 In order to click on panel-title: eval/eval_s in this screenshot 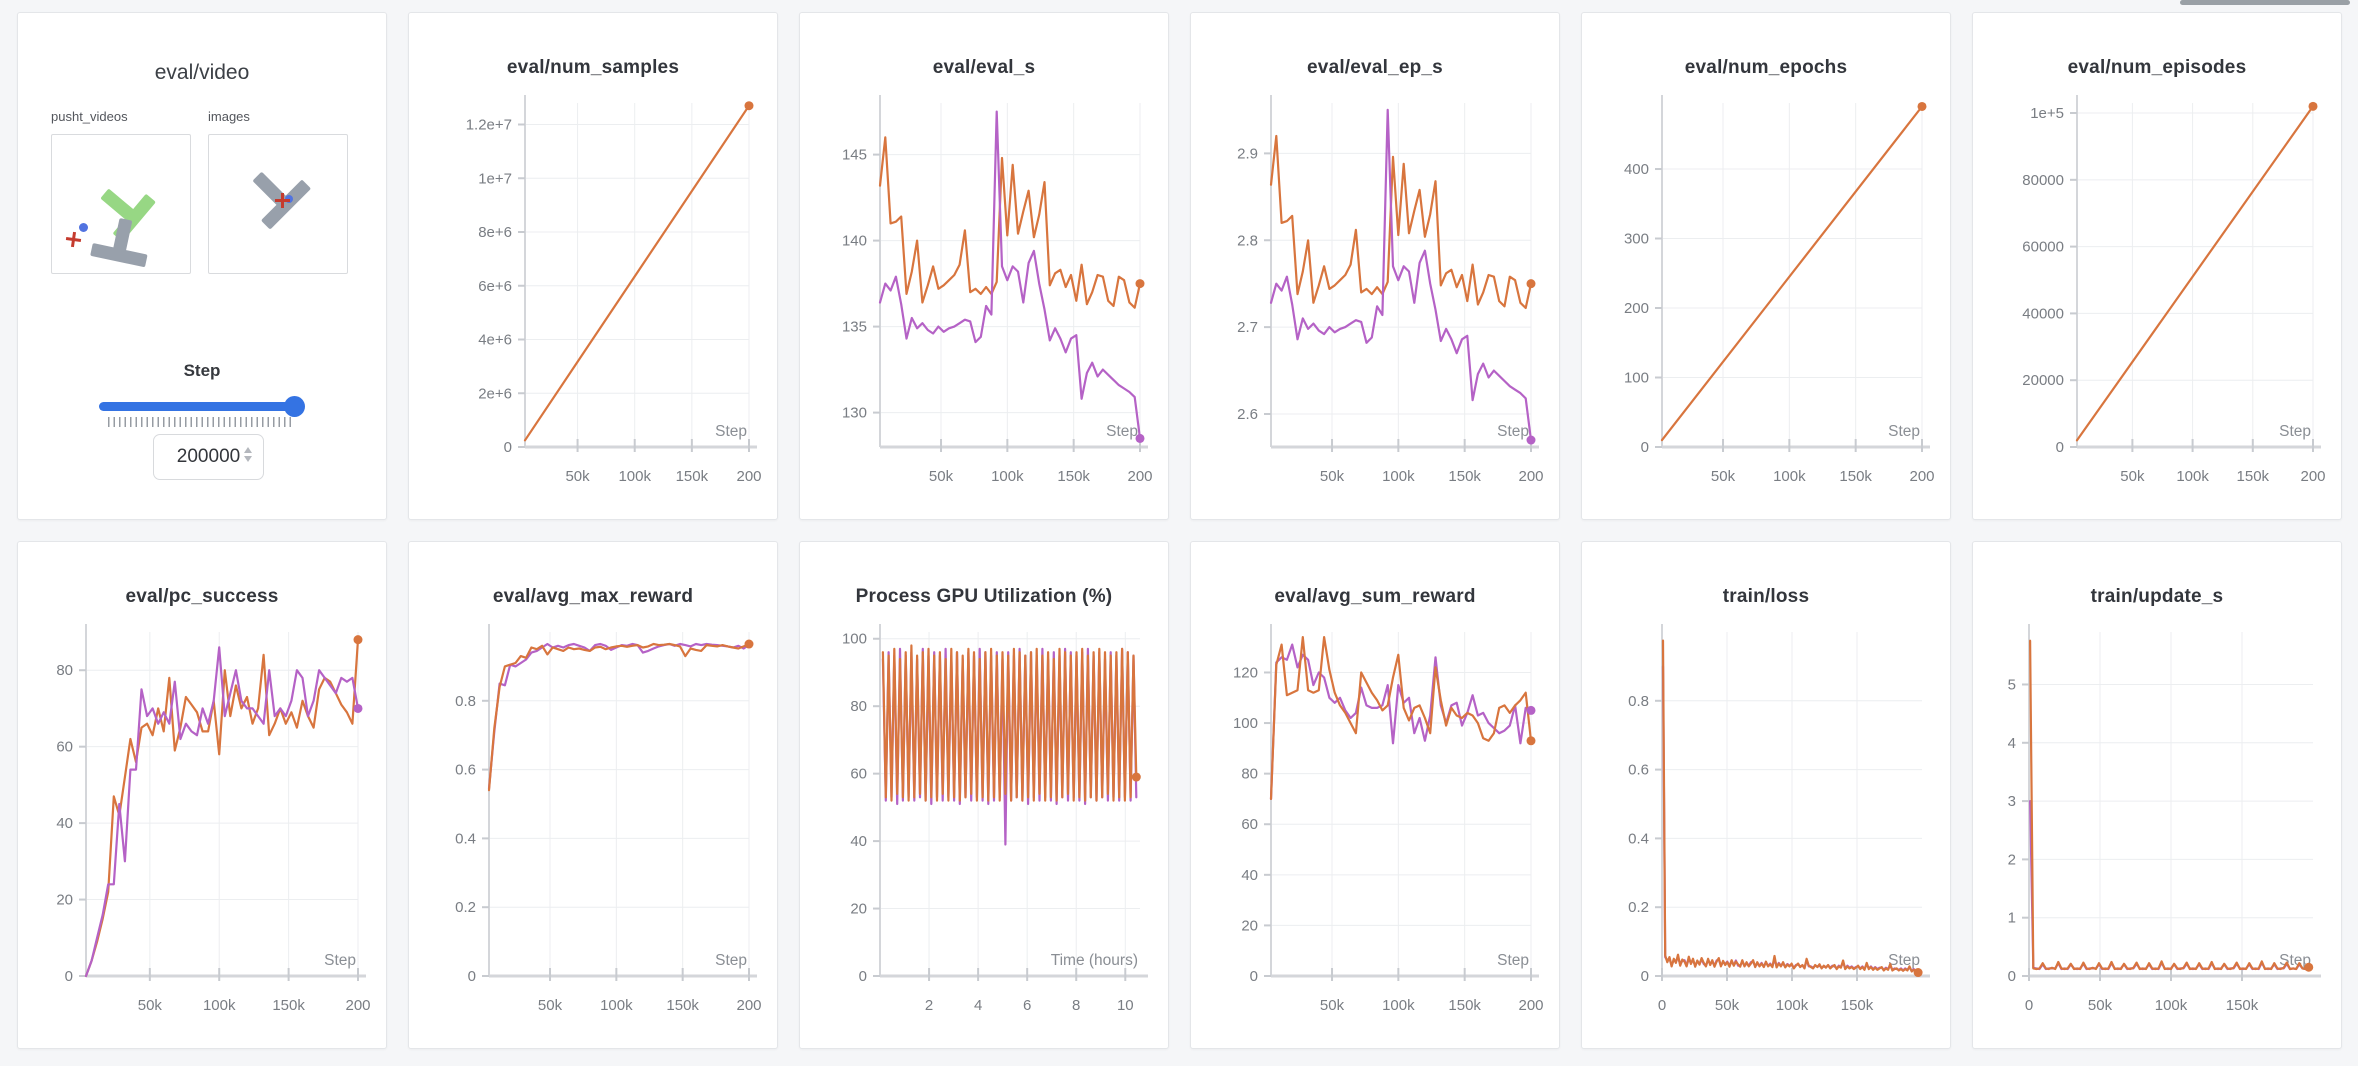, I will do `click(984, 67)`.